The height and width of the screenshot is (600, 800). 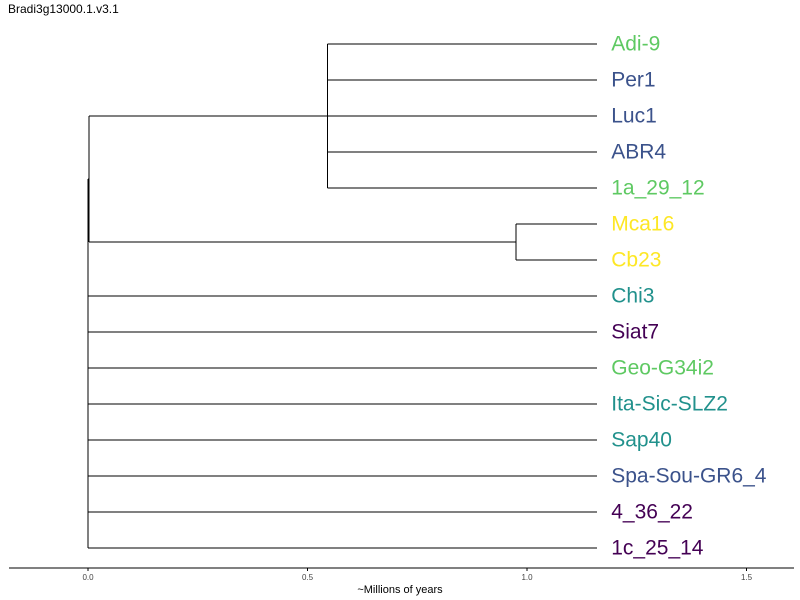 I want to click on tip-label-Geo-G34i2: Geo-G34i2, so click(x=662, y=368).